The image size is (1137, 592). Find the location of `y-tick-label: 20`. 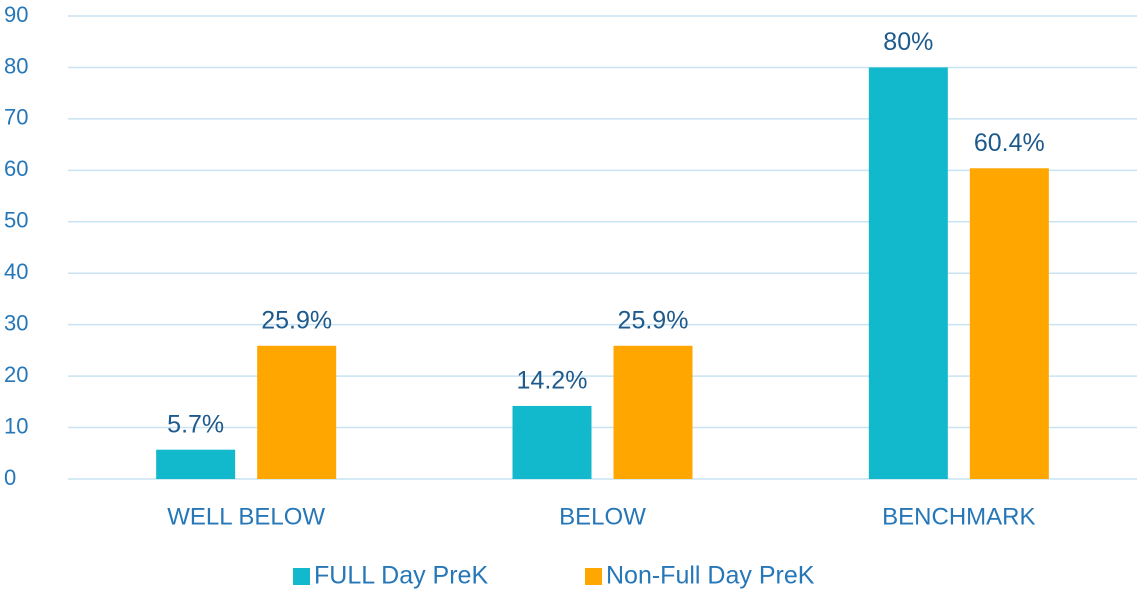

y-tick-label: 20 is located at coordinates (16, 374).